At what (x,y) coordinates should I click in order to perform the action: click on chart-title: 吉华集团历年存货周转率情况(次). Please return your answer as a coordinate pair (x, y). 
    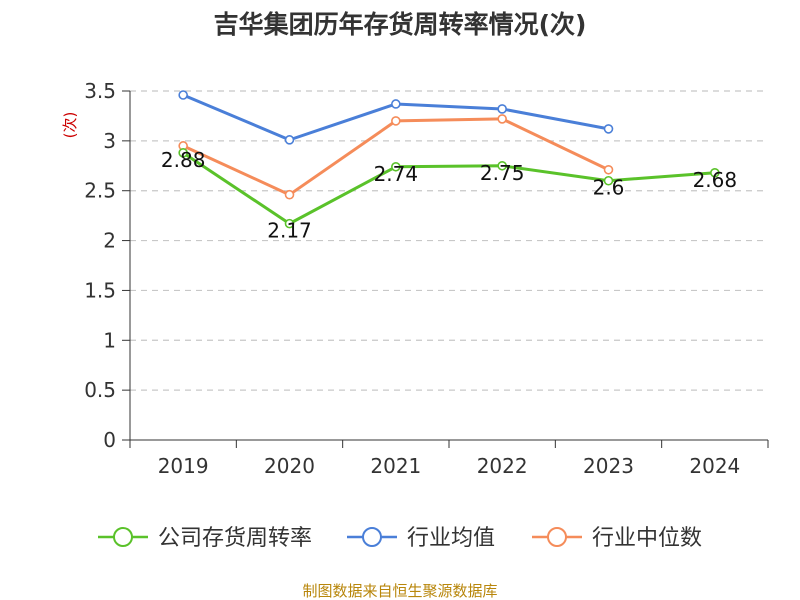
    Looking at the image, I should click on (400, 24).